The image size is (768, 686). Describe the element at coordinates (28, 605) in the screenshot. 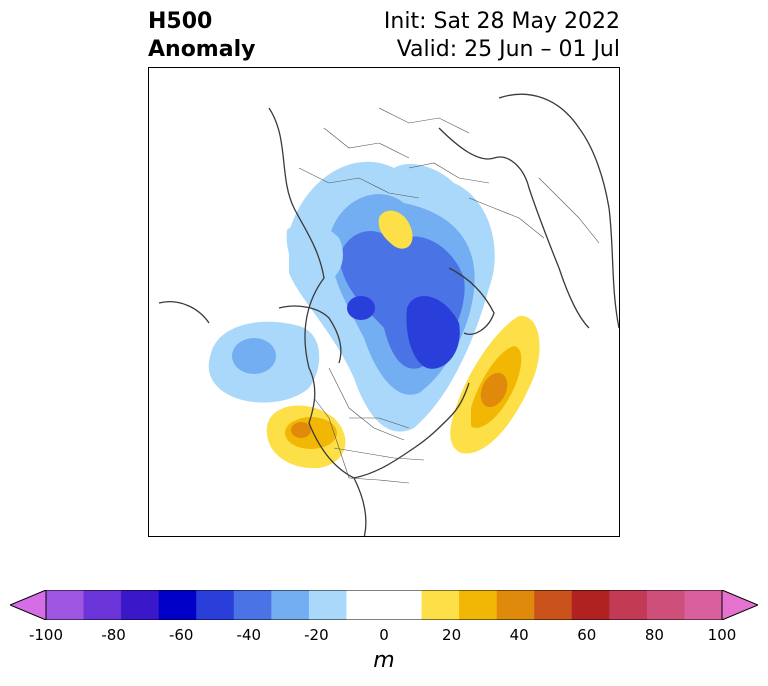

I see `colorbar-low-extend` at that location.